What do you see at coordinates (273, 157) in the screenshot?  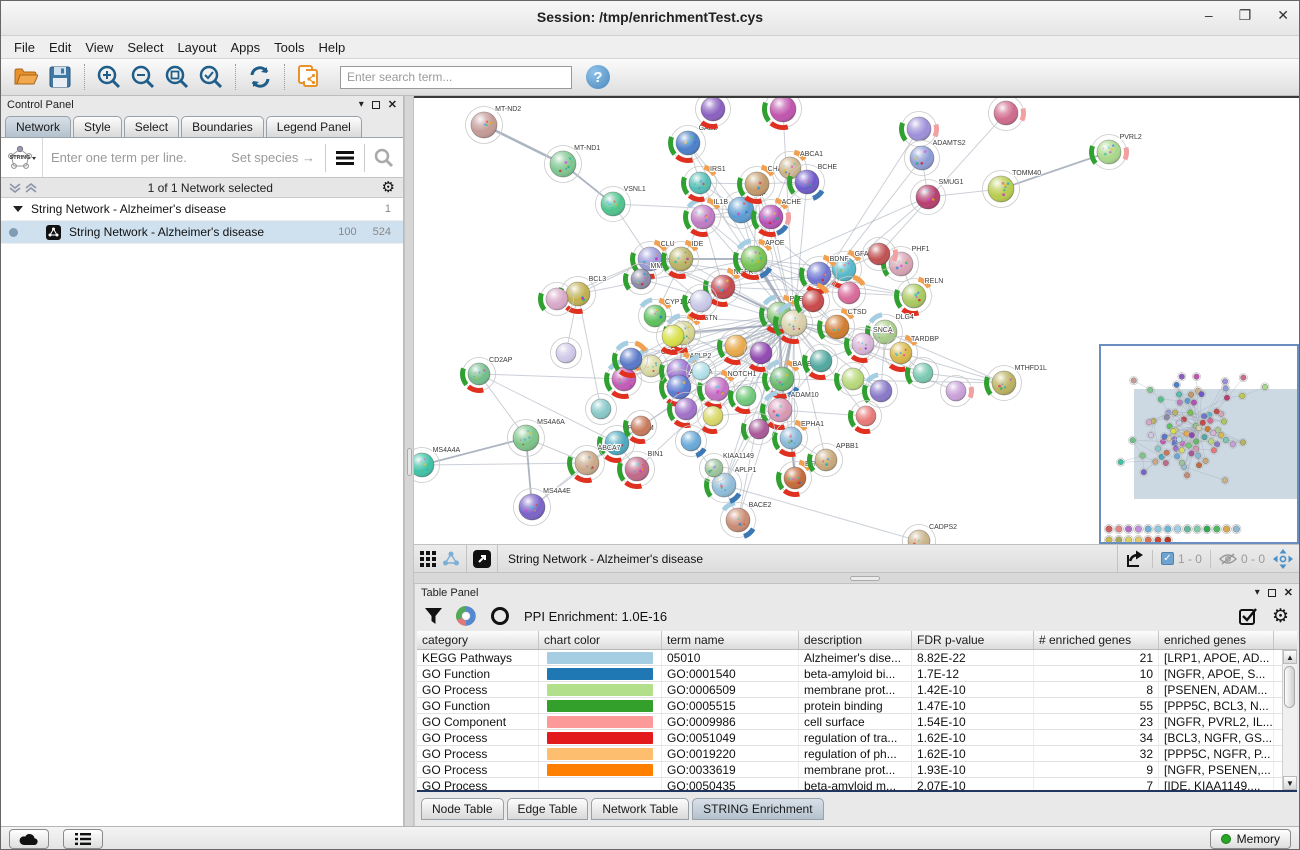 I see `set-species-label: Set species →` at bounding box center [273, 157].